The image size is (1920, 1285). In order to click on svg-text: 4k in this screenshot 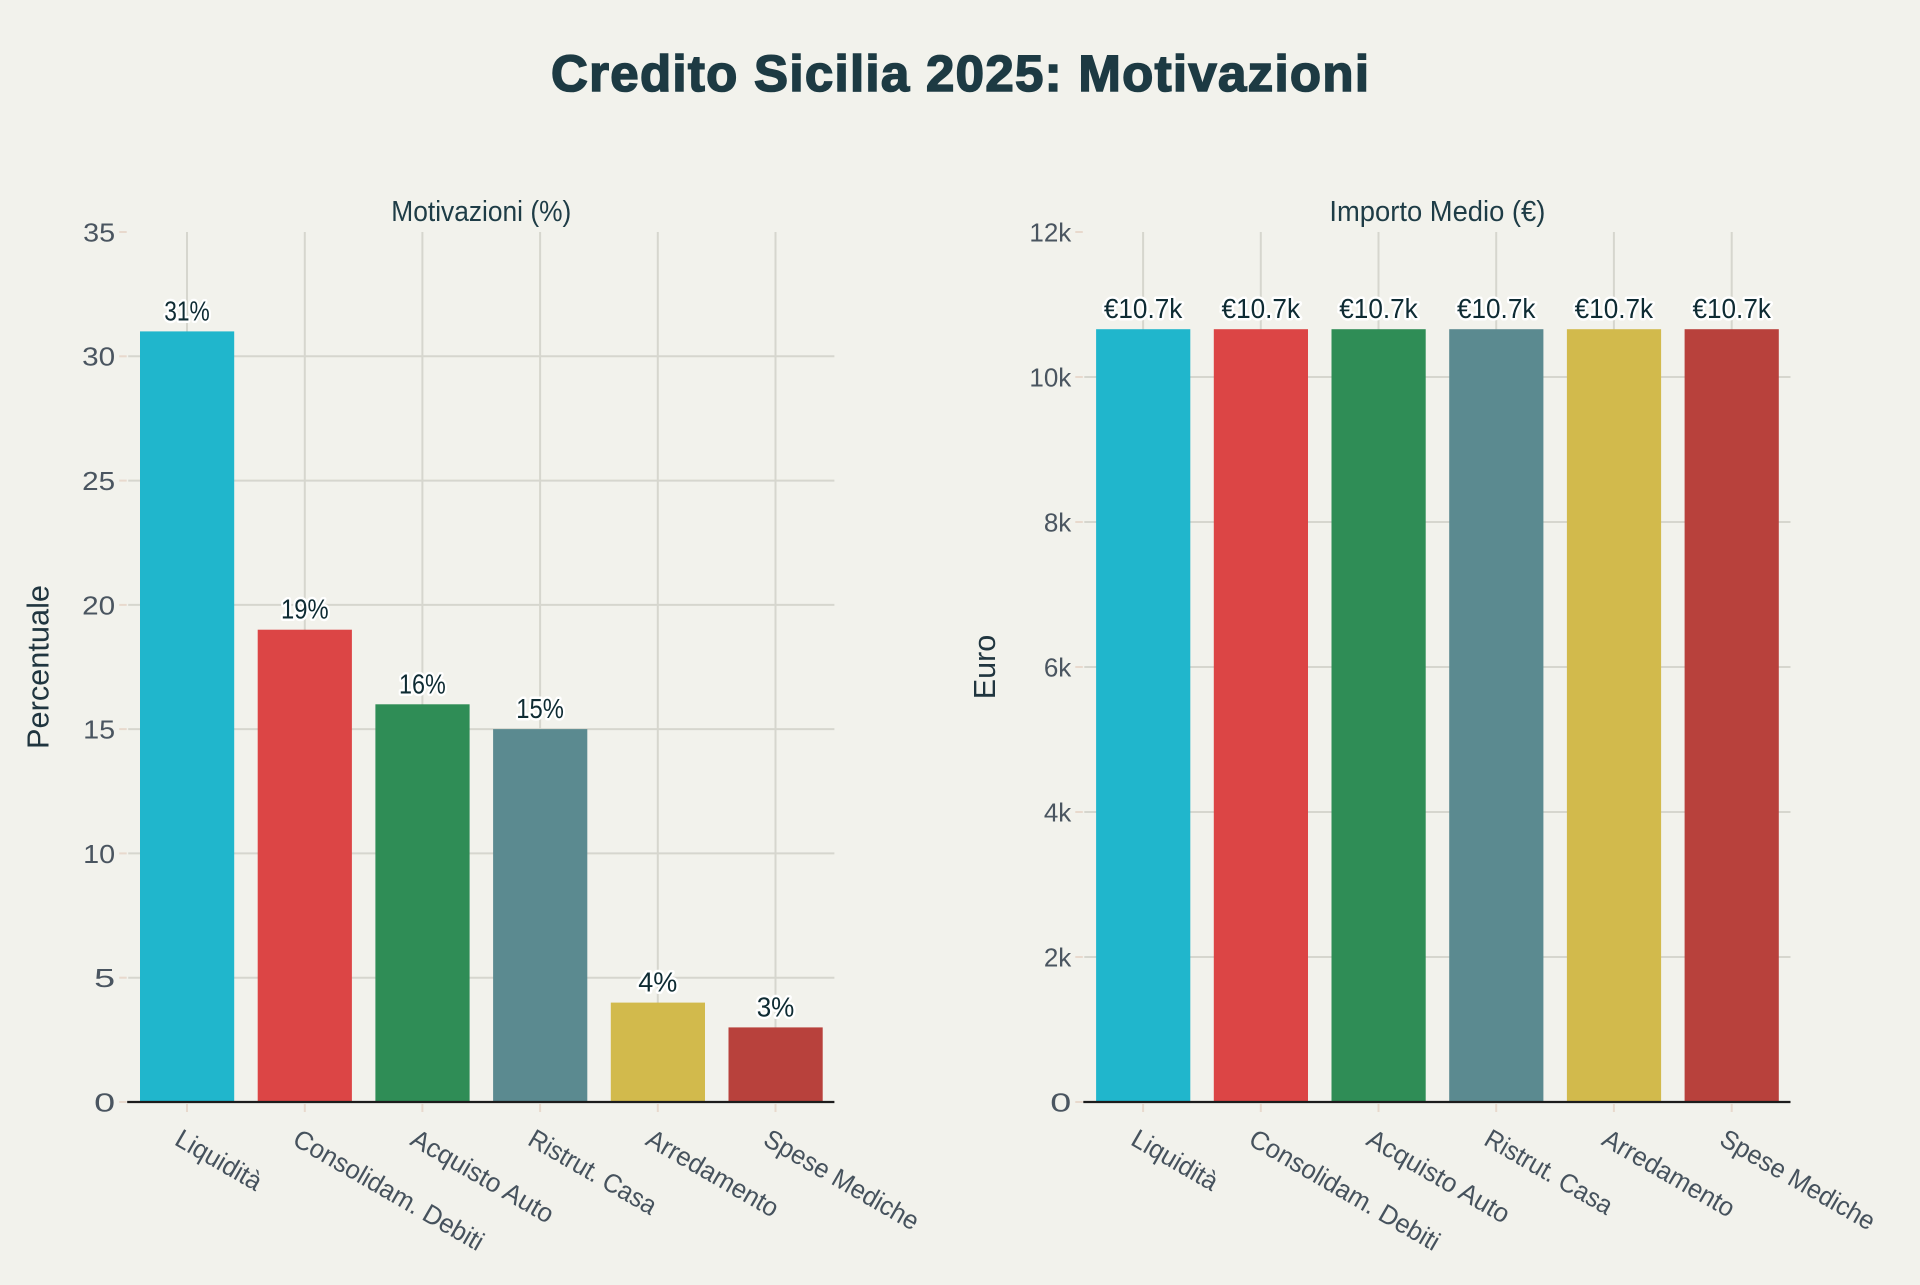, I will do `click(1058, 812)`.